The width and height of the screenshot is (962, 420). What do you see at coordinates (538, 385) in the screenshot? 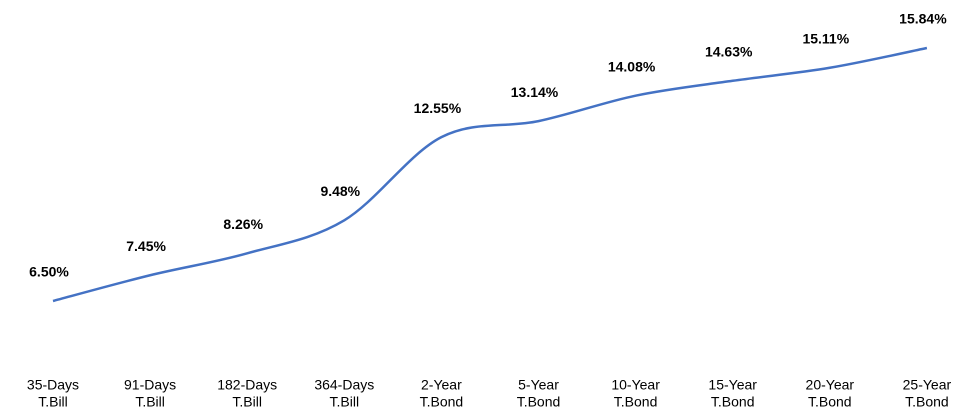
I see `x-tick-label: 5-Year` at bounding box center [538, 385].